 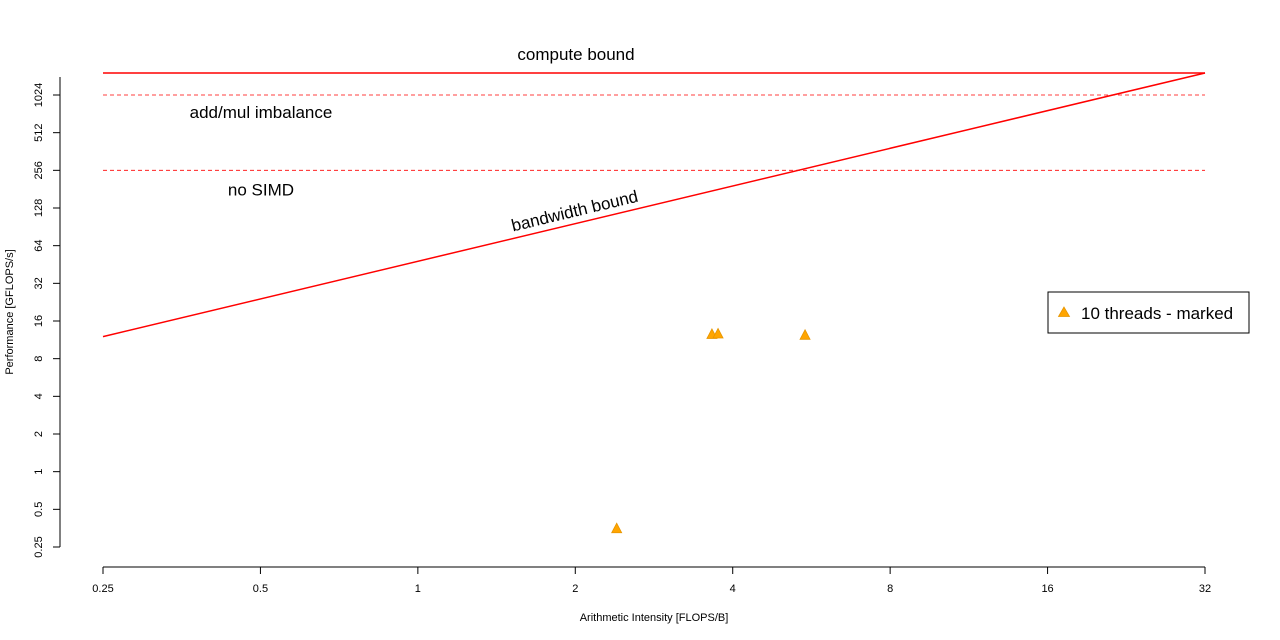 I want to click on x-tick-label: 32, so click(x=1205, y=589).